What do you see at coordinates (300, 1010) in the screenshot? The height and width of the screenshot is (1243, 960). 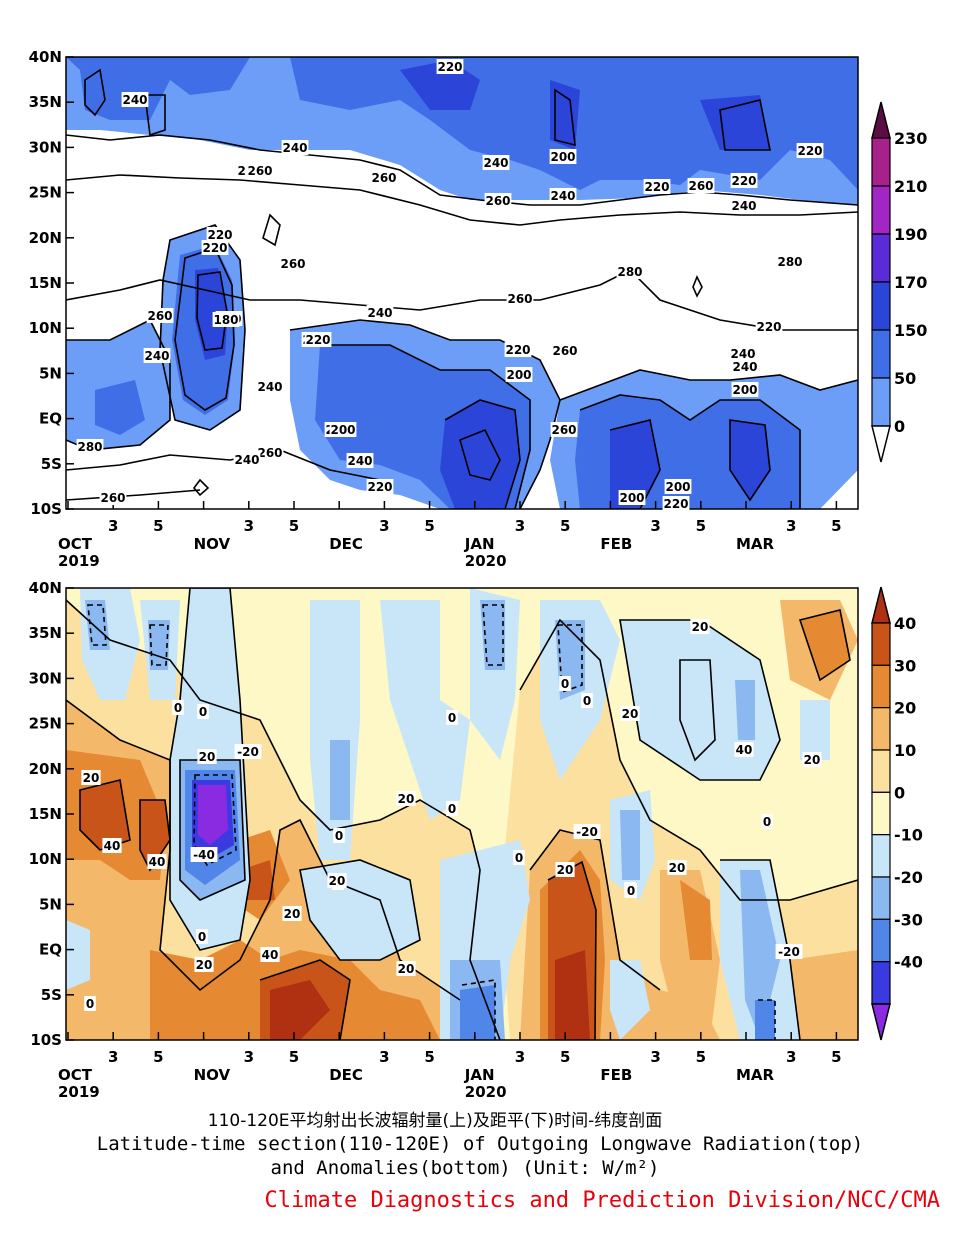 I see `anom-fill-50-left` at bounding box center [300, 1010].